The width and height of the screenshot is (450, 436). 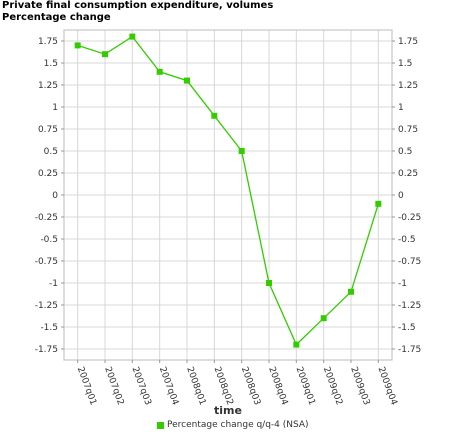 What do you see at coordinates (408, 42) in the screenshot?
I see `y-tick-label-right: 1.75` at bounding box center [408, 42].